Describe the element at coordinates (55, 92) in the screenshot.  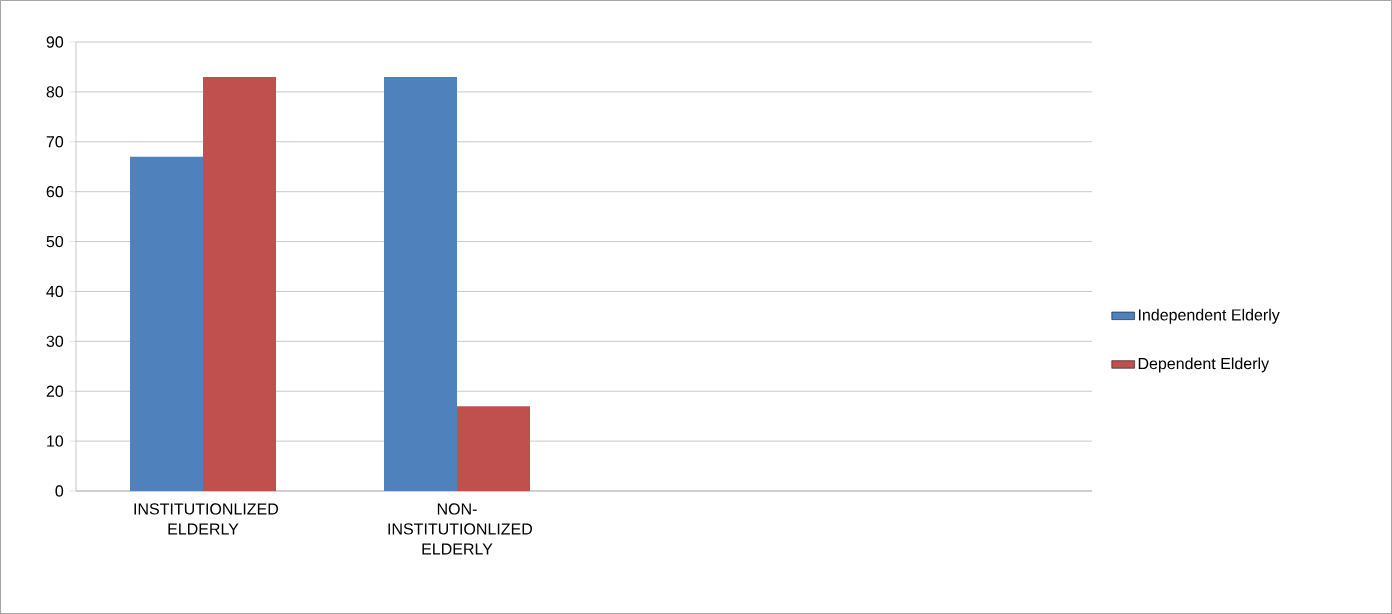
I see `y-tick-label: 80` at that location.